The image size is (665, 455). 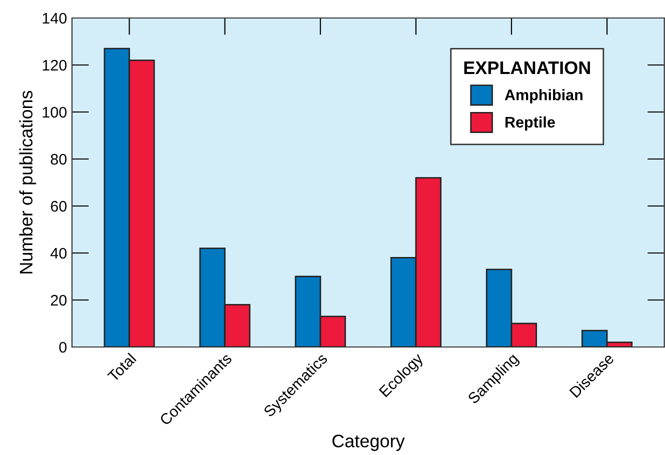 What do you see at coordinates (27, 182) in the screenshot?
I see `y-axis-title: Number of publications` at bounding box center [27, 182].